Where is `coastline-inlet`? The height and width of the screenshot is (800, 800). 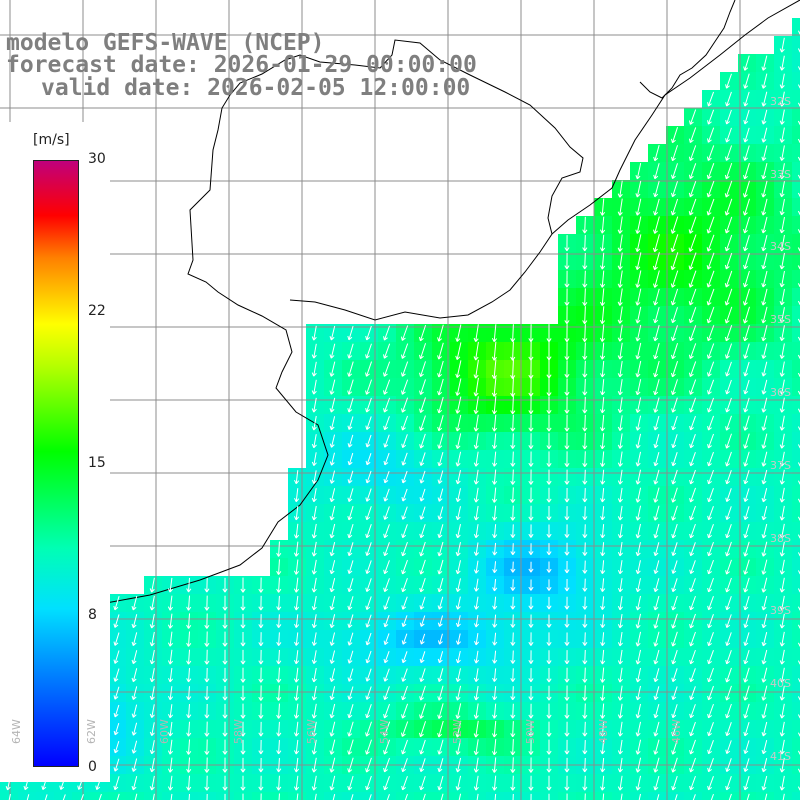
coastline-inlet is located at coordinates (687, 49).